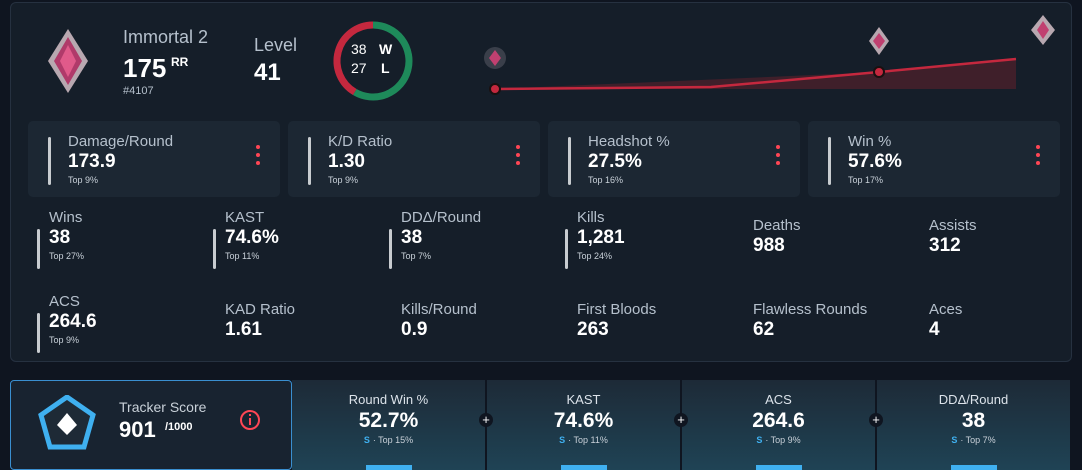 This screenshot has width=1082, height=470. I want to click on stat-label: KAST, so click(245, 217).